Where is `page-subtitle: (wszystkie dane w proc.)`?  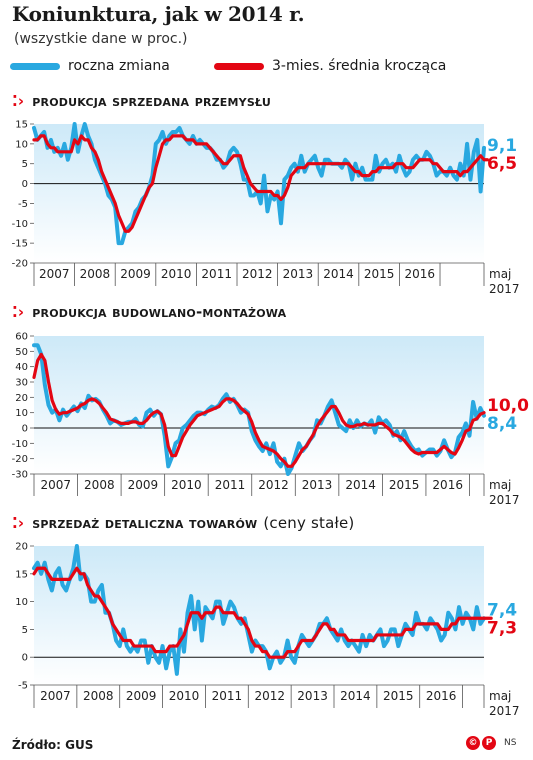
page-subtitle: (wszystkie dane w proc.) is located at coordinates (101, 39).